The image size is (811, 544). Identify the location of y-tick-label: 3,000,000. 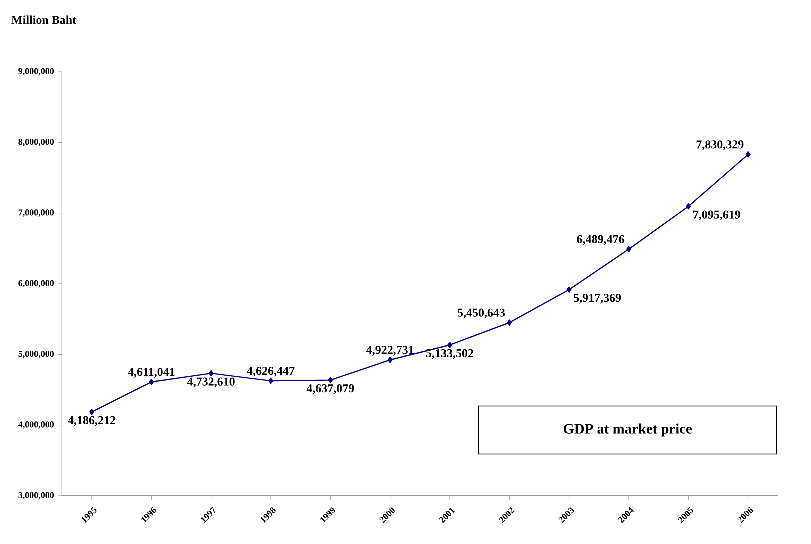
(36, 496).